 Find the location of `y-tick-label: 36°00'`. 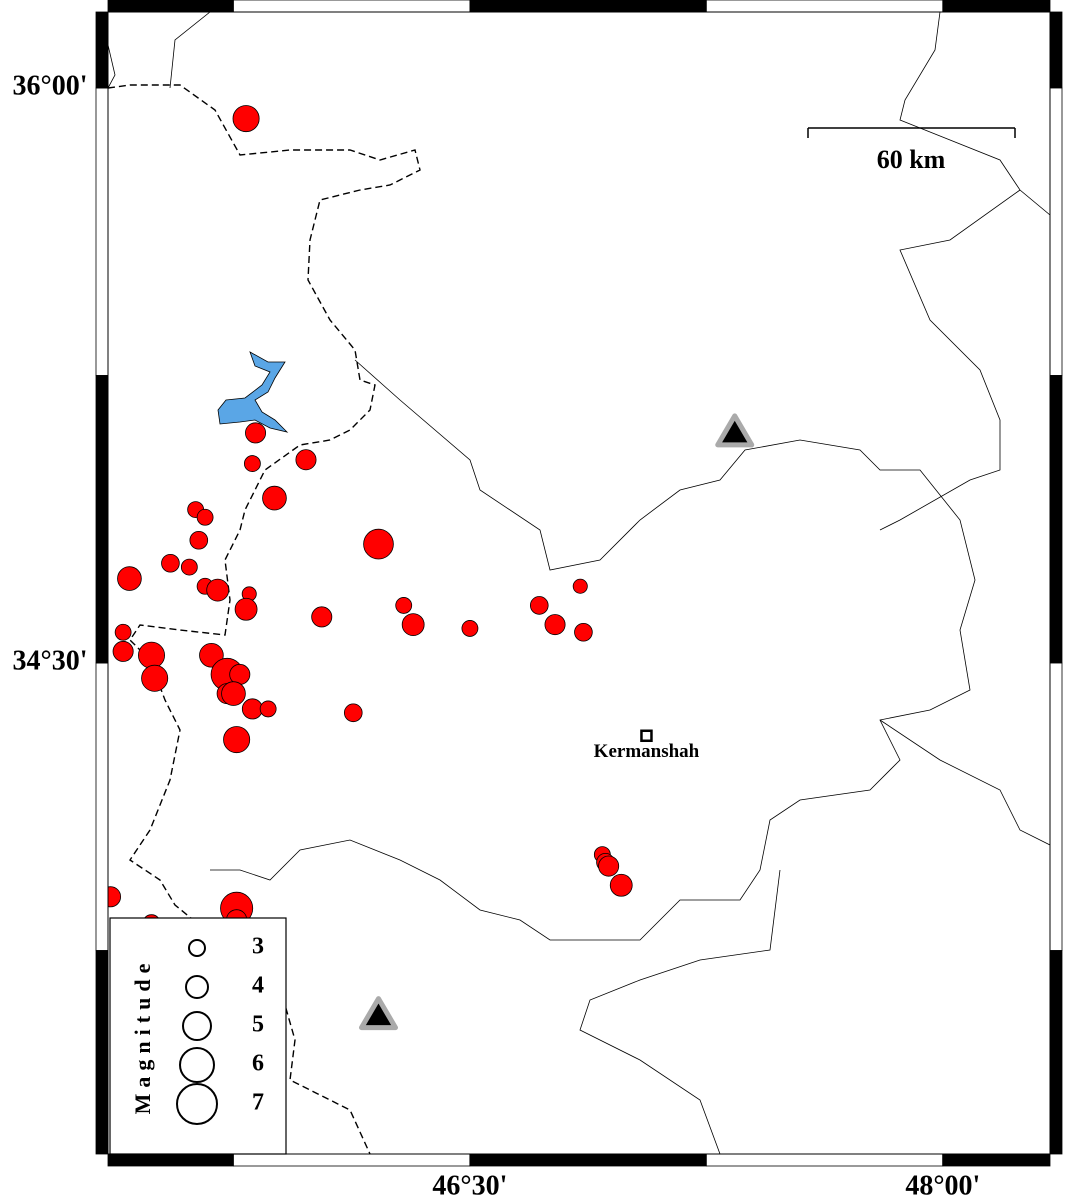

y-tick-label: 36°00' is located at coordinates (50, 85).